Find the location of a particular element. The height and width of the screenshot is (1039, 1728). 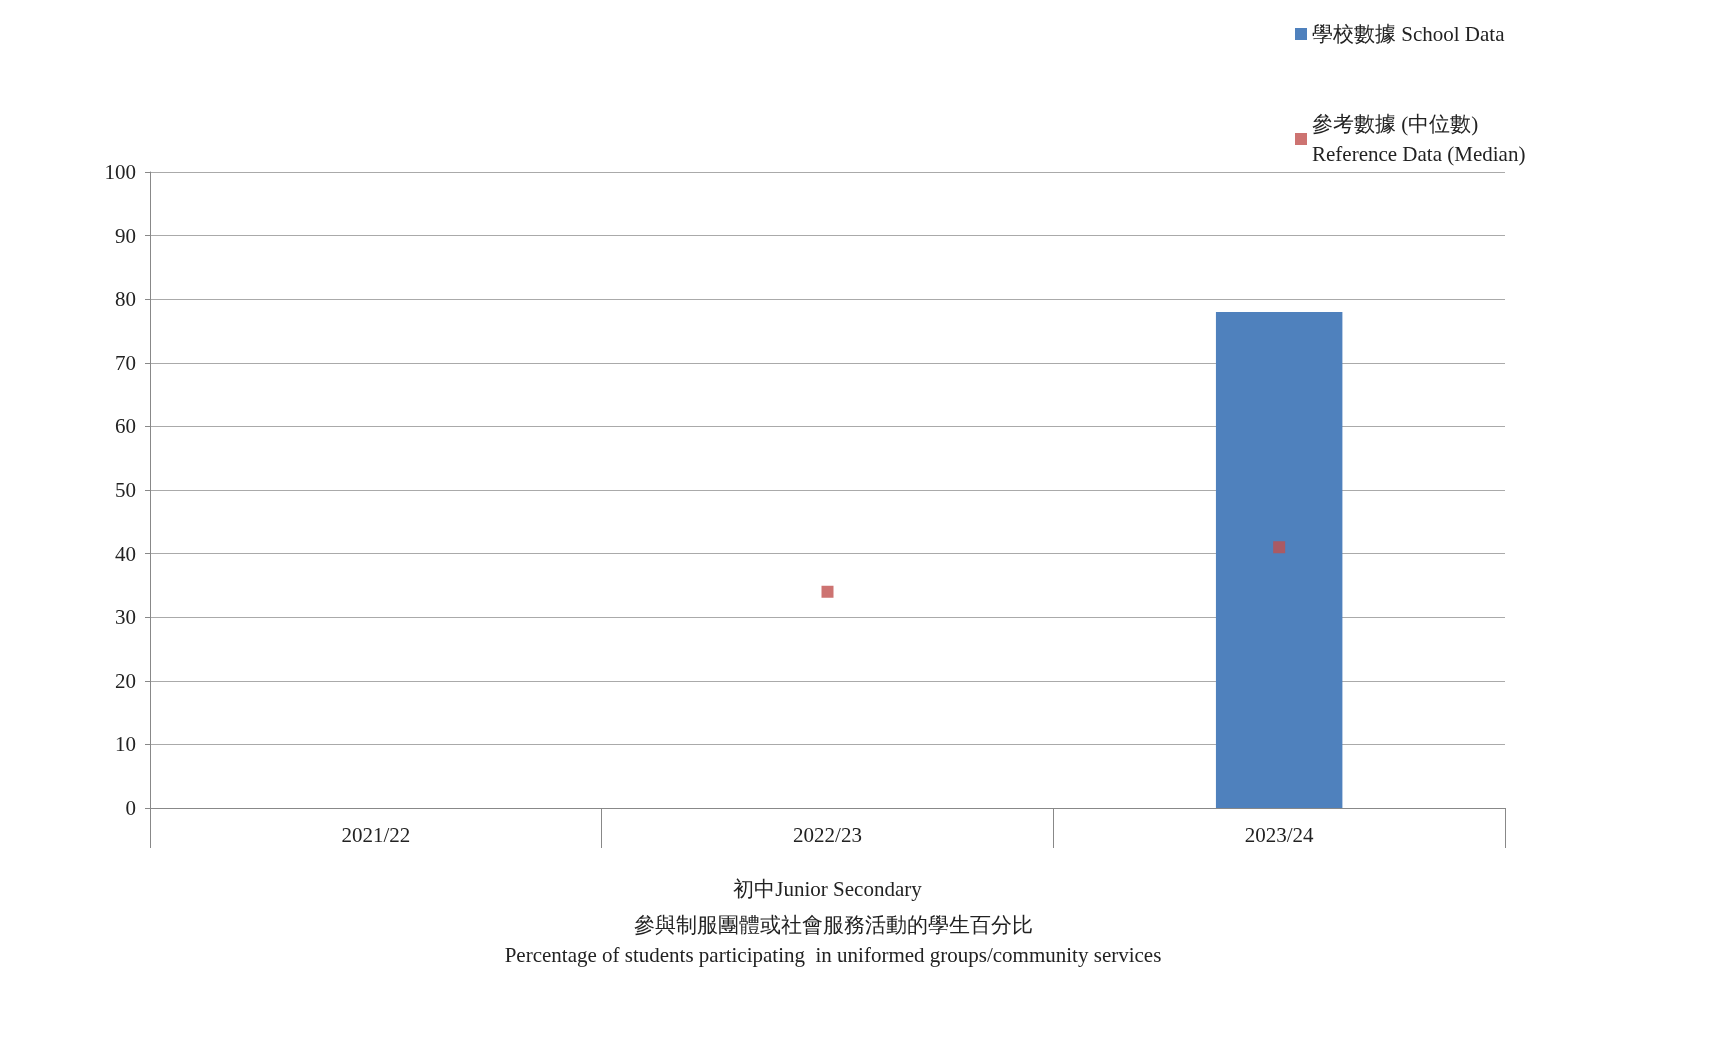

y-tick-label: 60 is located at coordinates (125, 426).